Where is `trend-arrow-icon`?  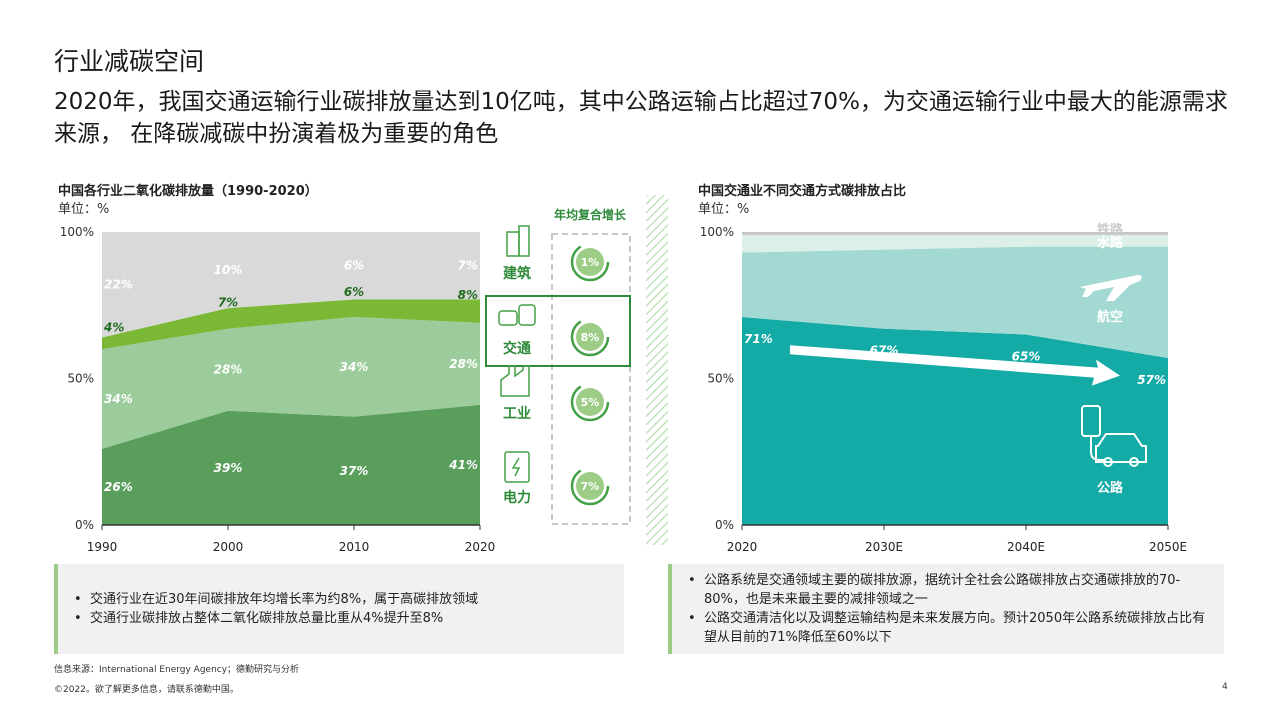
trend-arrow-icon is located at coordinates (955, 365).